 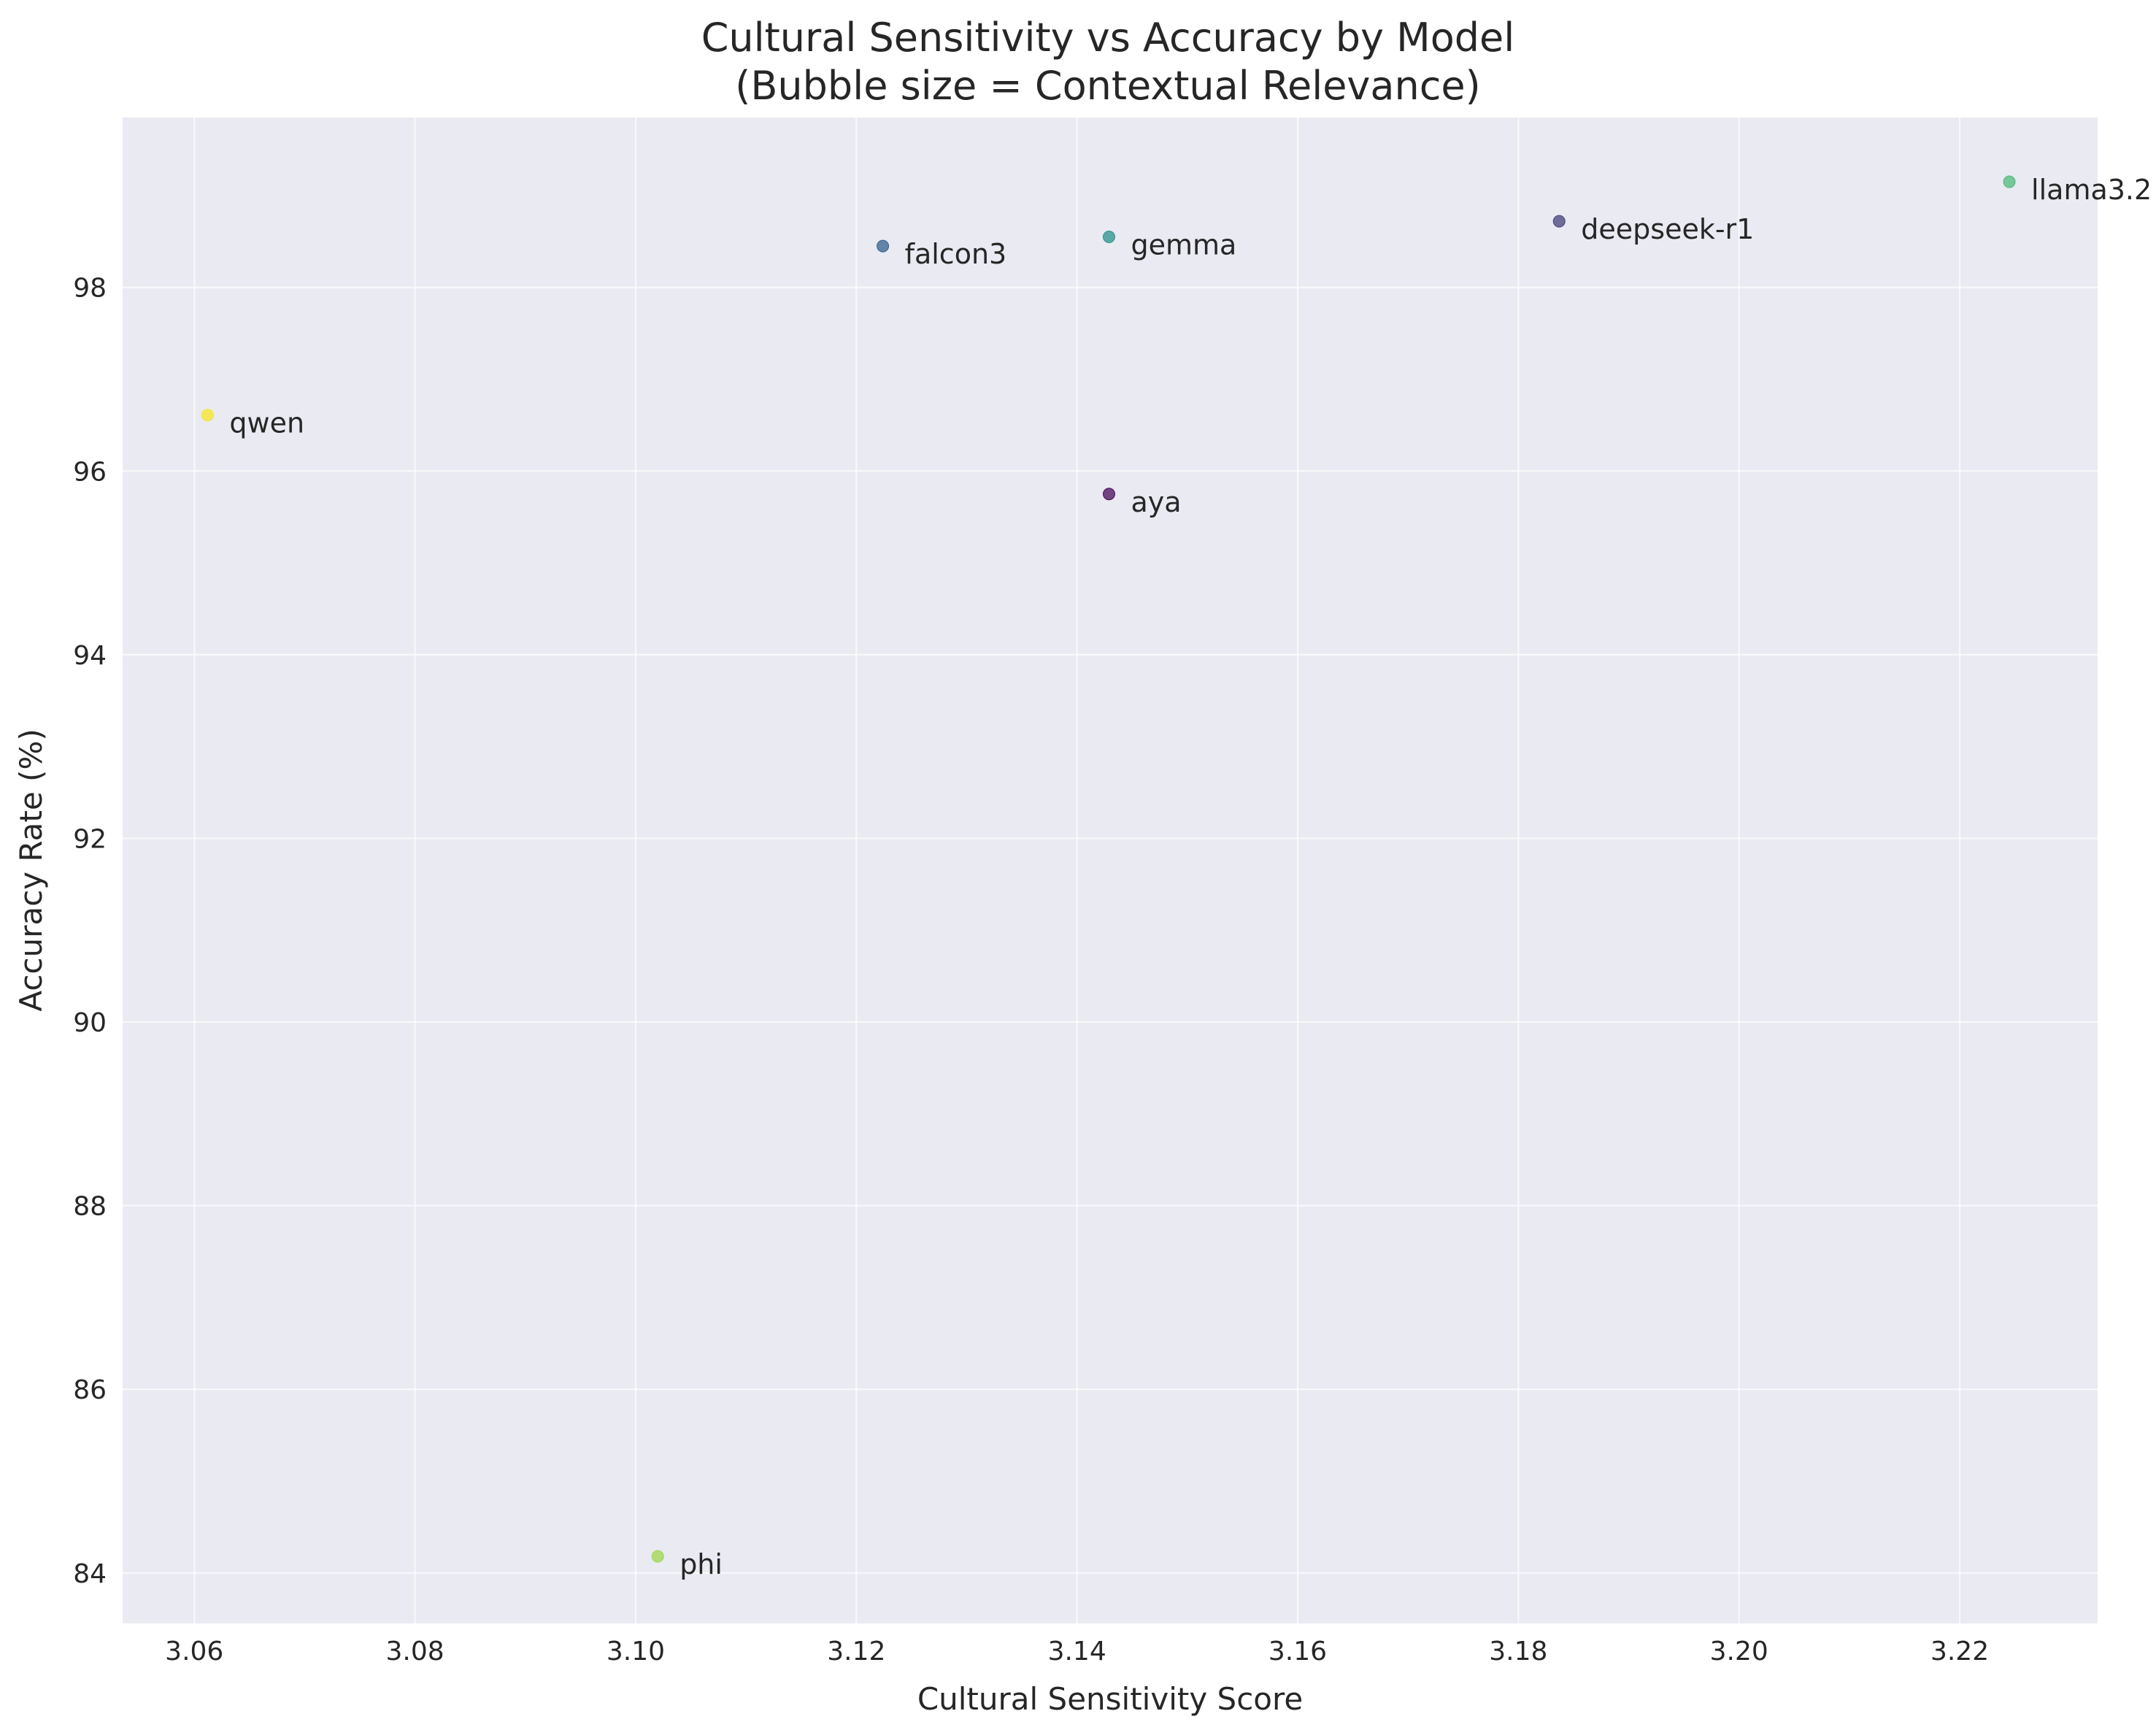 I want to click on x-axis-label: Cultural Sensitivity Score, so click(x=1110, y=1699).